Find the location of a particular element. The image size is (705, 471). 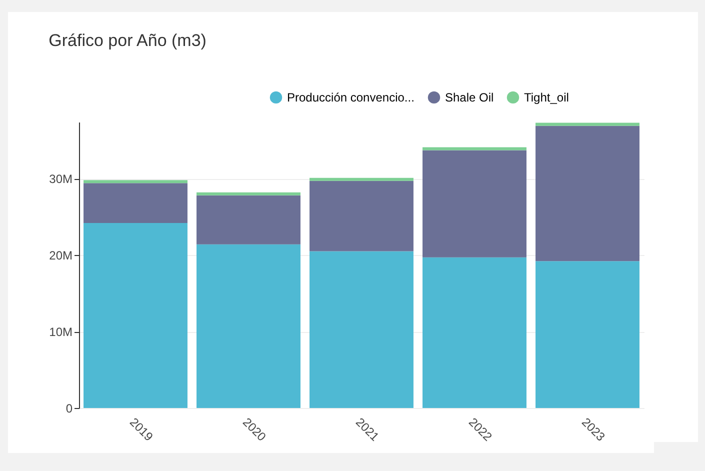

y-tick-label: 10M is located at coordinates (61, 332).